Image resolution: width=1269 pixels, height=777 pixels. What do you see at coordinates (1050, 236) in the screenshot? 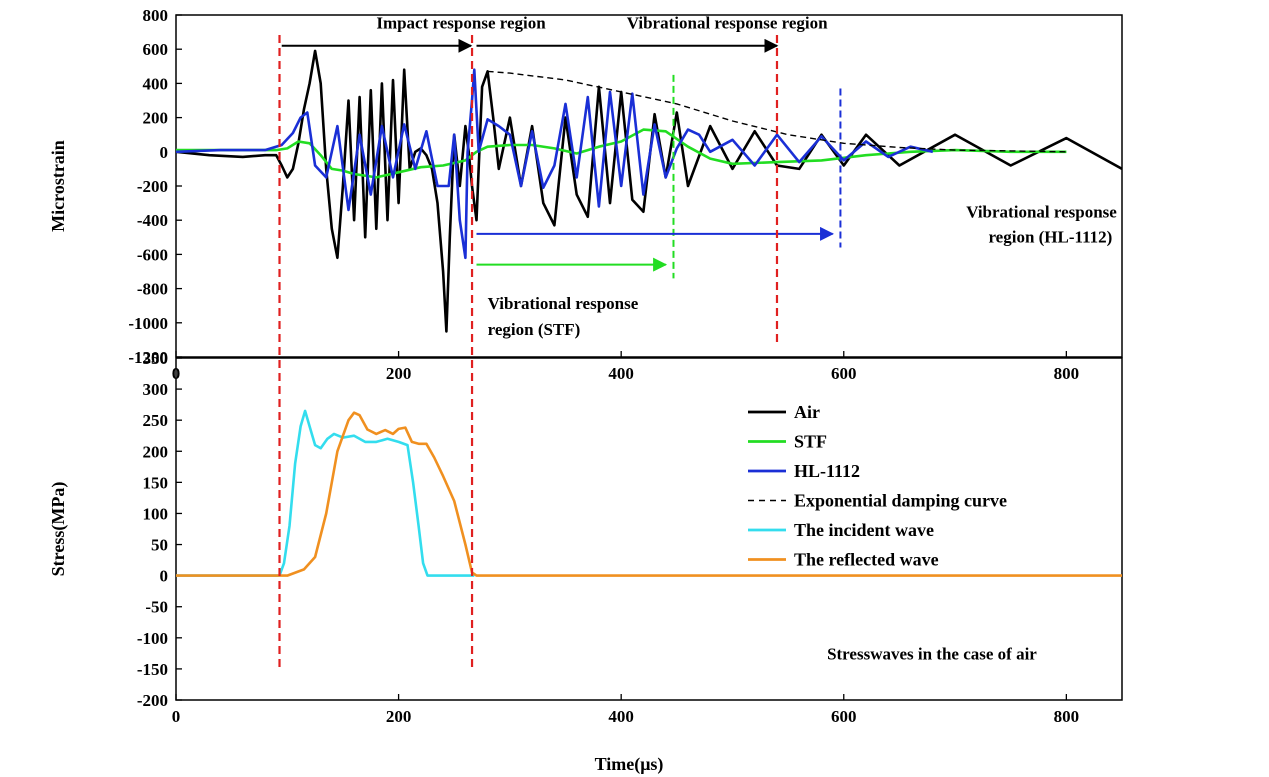
I see `annotation-text: region (HL-1112)` at bounding box center [1050, 236].